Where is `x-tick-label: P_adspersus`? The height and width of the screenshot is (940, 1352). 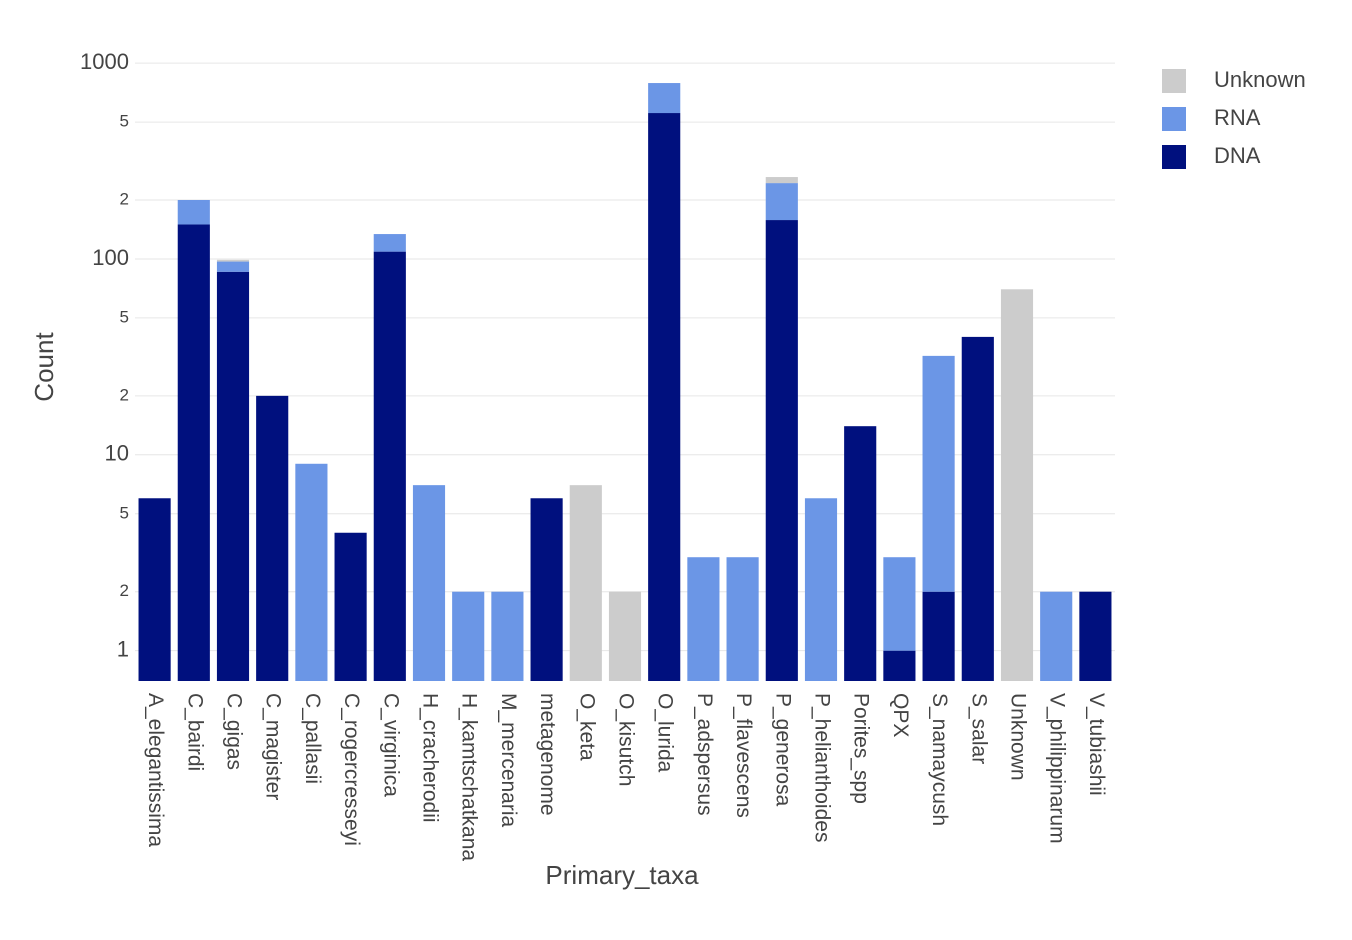
x-tick-label: P_adspersus is located at coordinates (704, 754).